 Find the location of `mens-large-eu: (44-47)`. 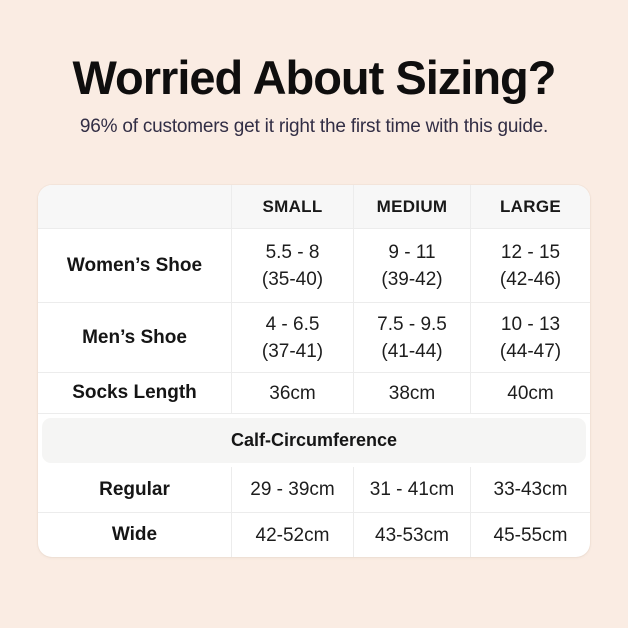

mens-large-eu: (44-47) is located at coordinates (530, 351).